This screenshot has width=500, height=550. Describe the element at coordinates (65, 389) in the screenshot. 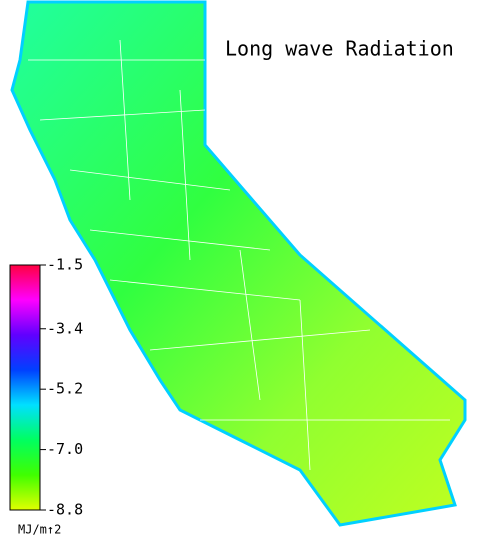

I see `colorbar-tick-label: -5.2` at that location.